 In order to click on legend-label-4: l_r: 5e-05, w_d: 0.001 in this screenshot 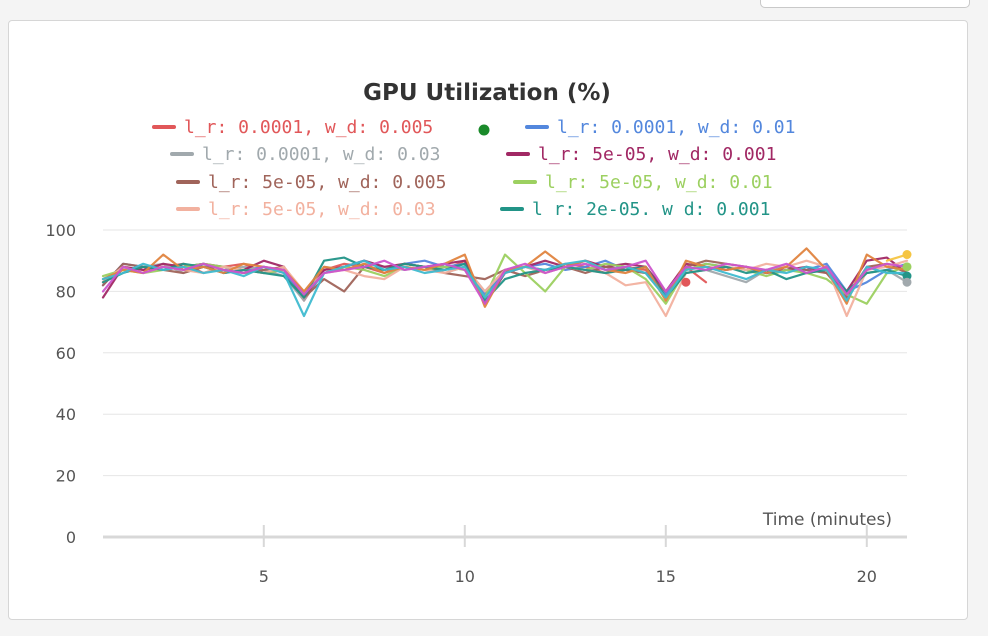, I will do `click(657, 154)`.